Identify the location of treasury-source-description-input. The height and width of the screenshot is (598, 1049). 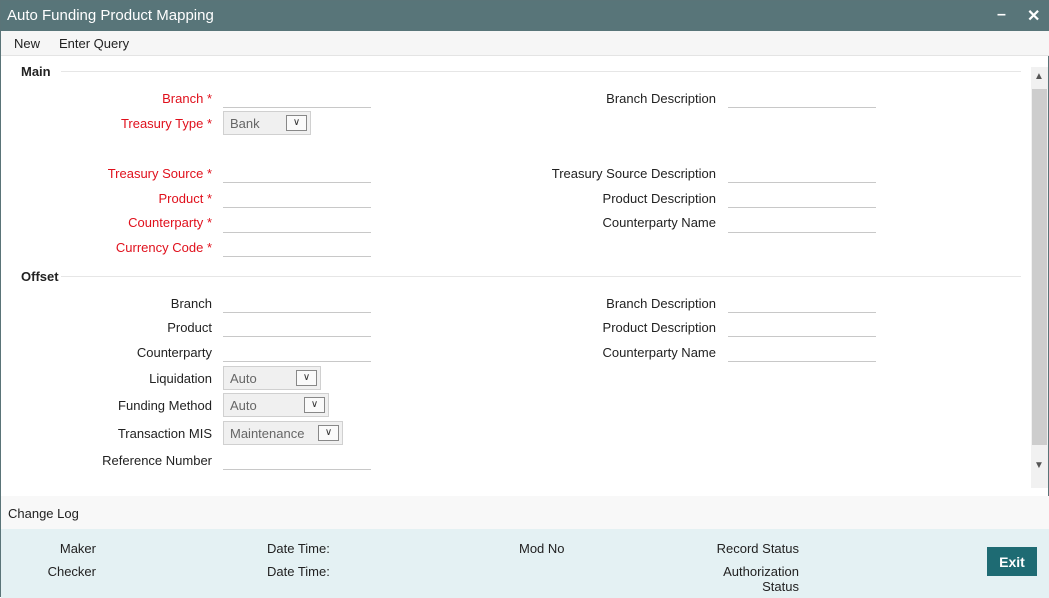
(802, 173).